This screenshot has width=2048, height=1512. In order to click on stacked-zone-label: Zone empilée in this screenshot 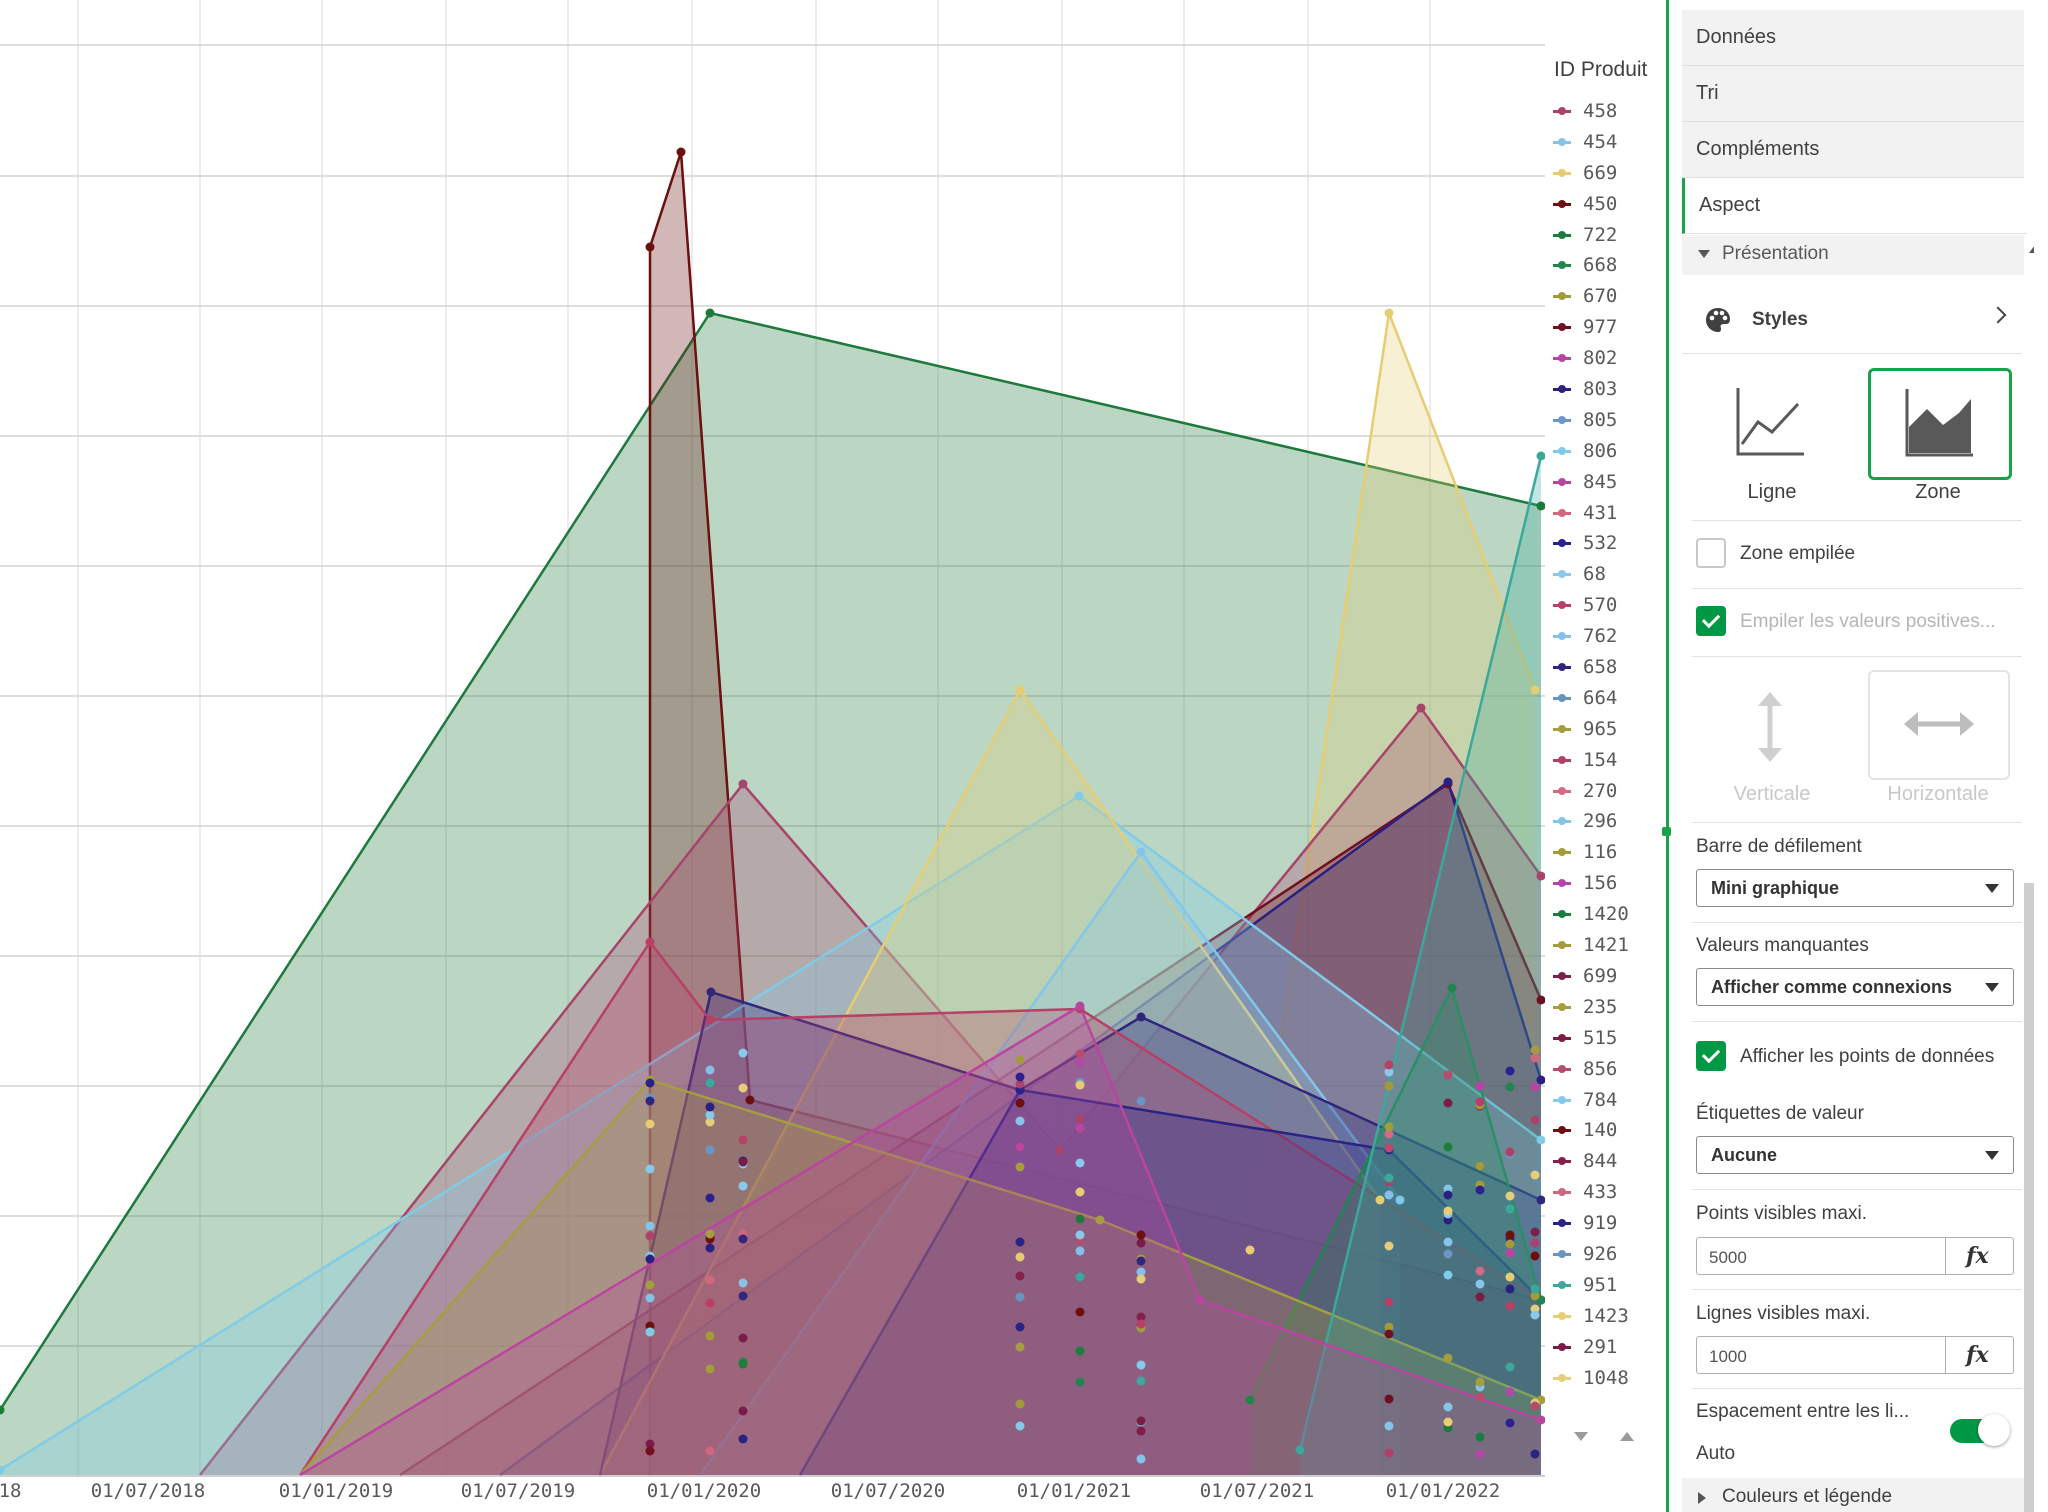, I will do `click(1798, 553)`.